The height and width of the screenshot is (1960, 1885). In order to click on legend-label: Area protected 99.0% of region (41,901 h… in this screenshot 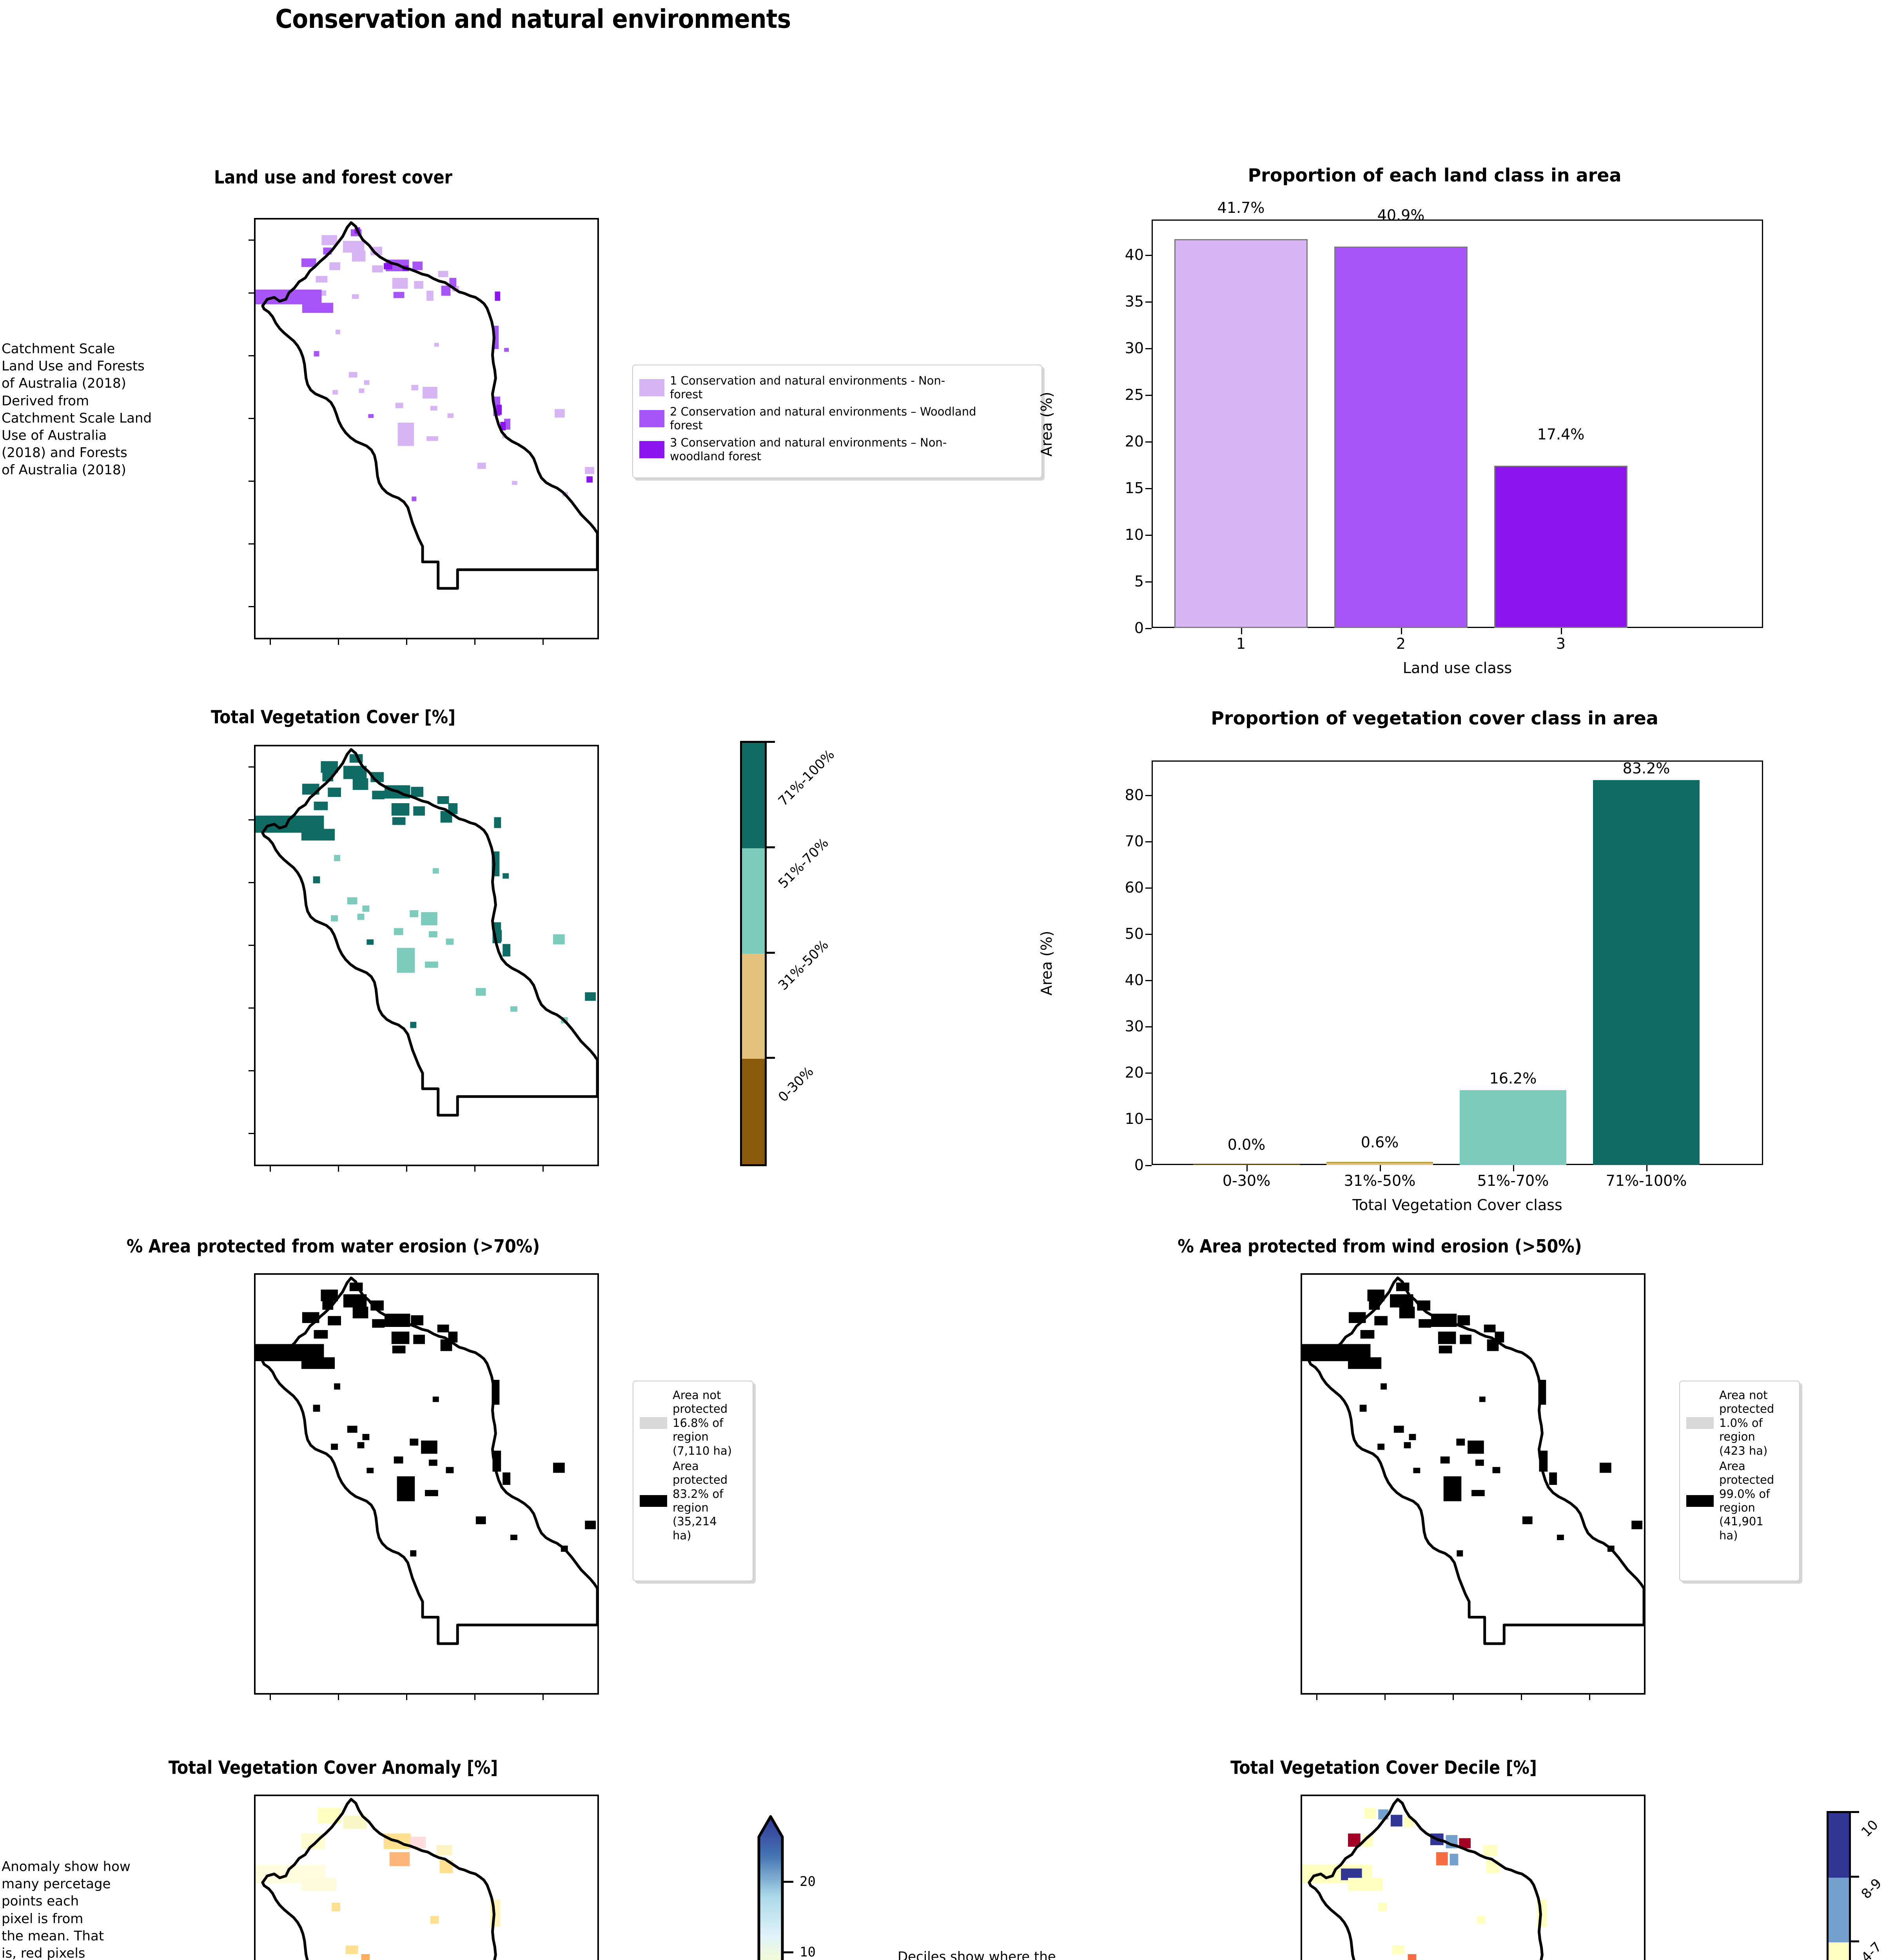, I will do `click(1746, 1500)`.